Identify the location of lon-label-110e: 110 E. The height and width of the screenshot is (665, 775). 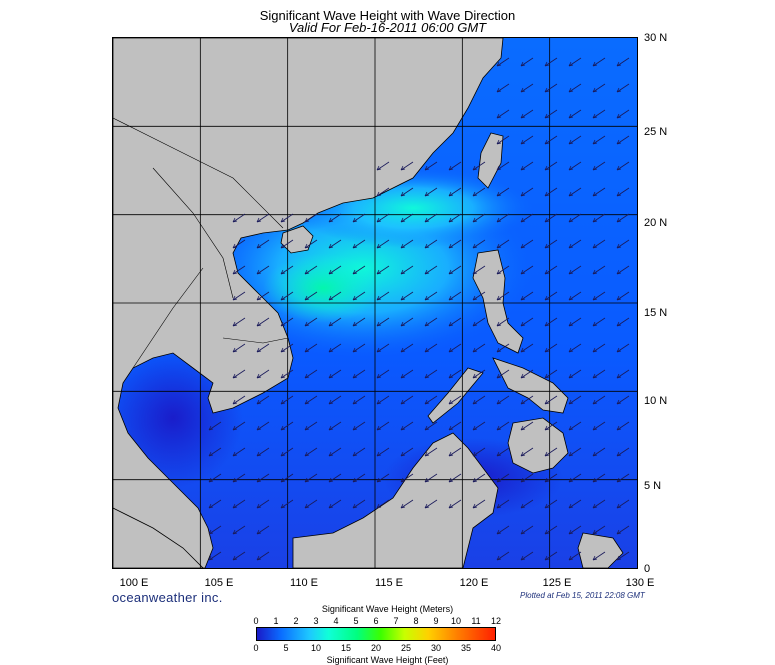
(304, 583).